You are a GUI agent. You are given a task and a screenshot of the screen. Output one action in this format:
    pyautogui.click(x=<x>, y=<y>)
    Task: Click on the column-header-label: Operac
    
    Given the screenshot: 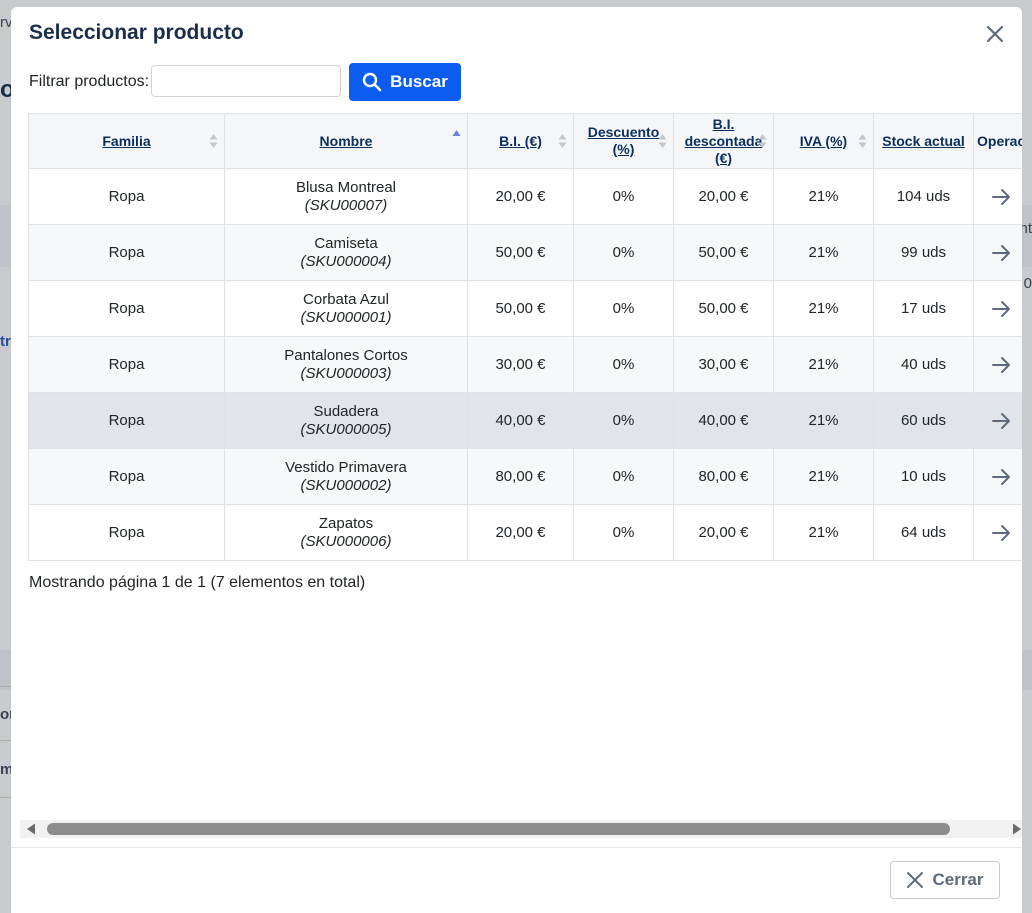 What is the action you would take?
    pyautogui.click(x=999, y=140)
    